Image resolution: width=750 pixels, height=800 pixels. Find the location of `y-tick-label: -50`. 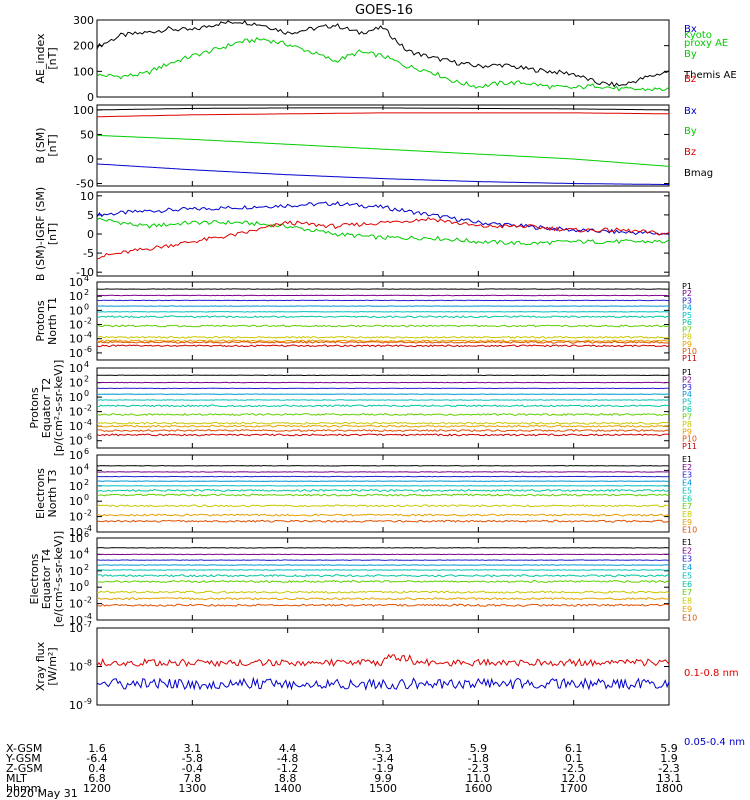

y-tick-label: -50 is located at coordinates (85, 184).